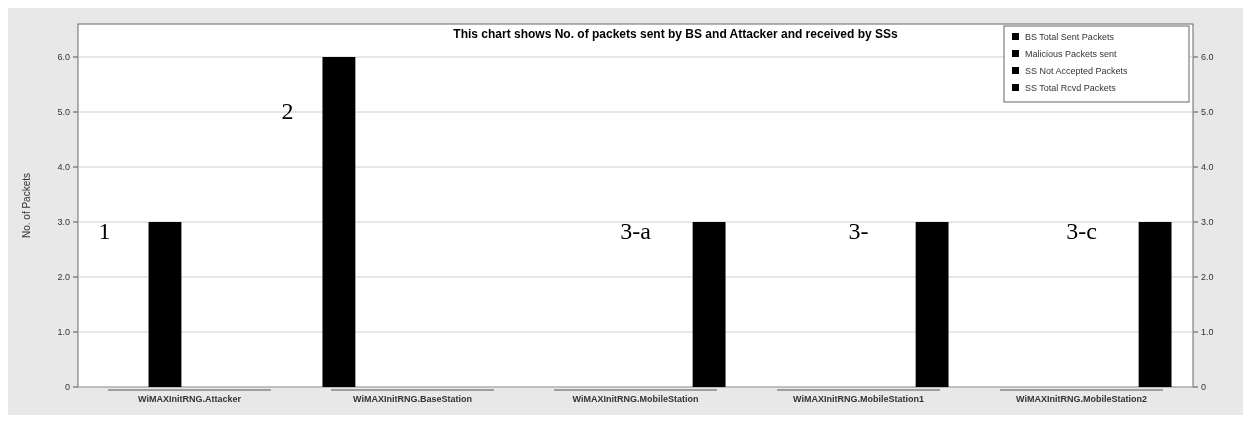 Image resolution: width=1251 pixels, height=423 pixels. Describe the element at coordinates (1071, 87) in the screenshot. I see `legend-label: SS Total Rcvd Packets` at that location.